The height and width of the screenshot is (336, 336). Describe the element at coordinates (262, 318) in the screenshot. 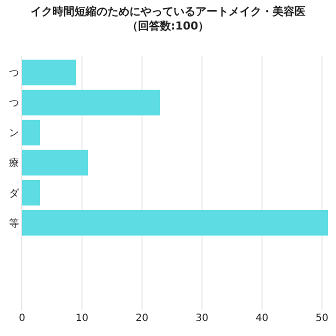

I see `x-tick-label: 40` at that location.